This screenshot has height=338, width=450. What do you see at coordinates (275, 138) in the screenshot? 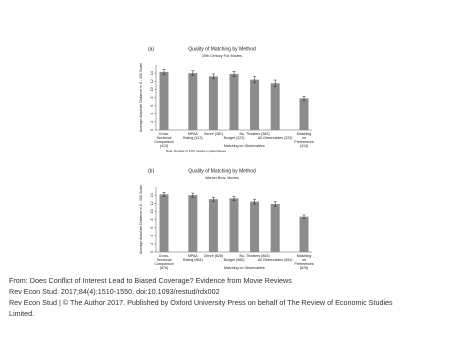
I see `x-tick-label: All Observables (222)` at bounding box center [275, 138].